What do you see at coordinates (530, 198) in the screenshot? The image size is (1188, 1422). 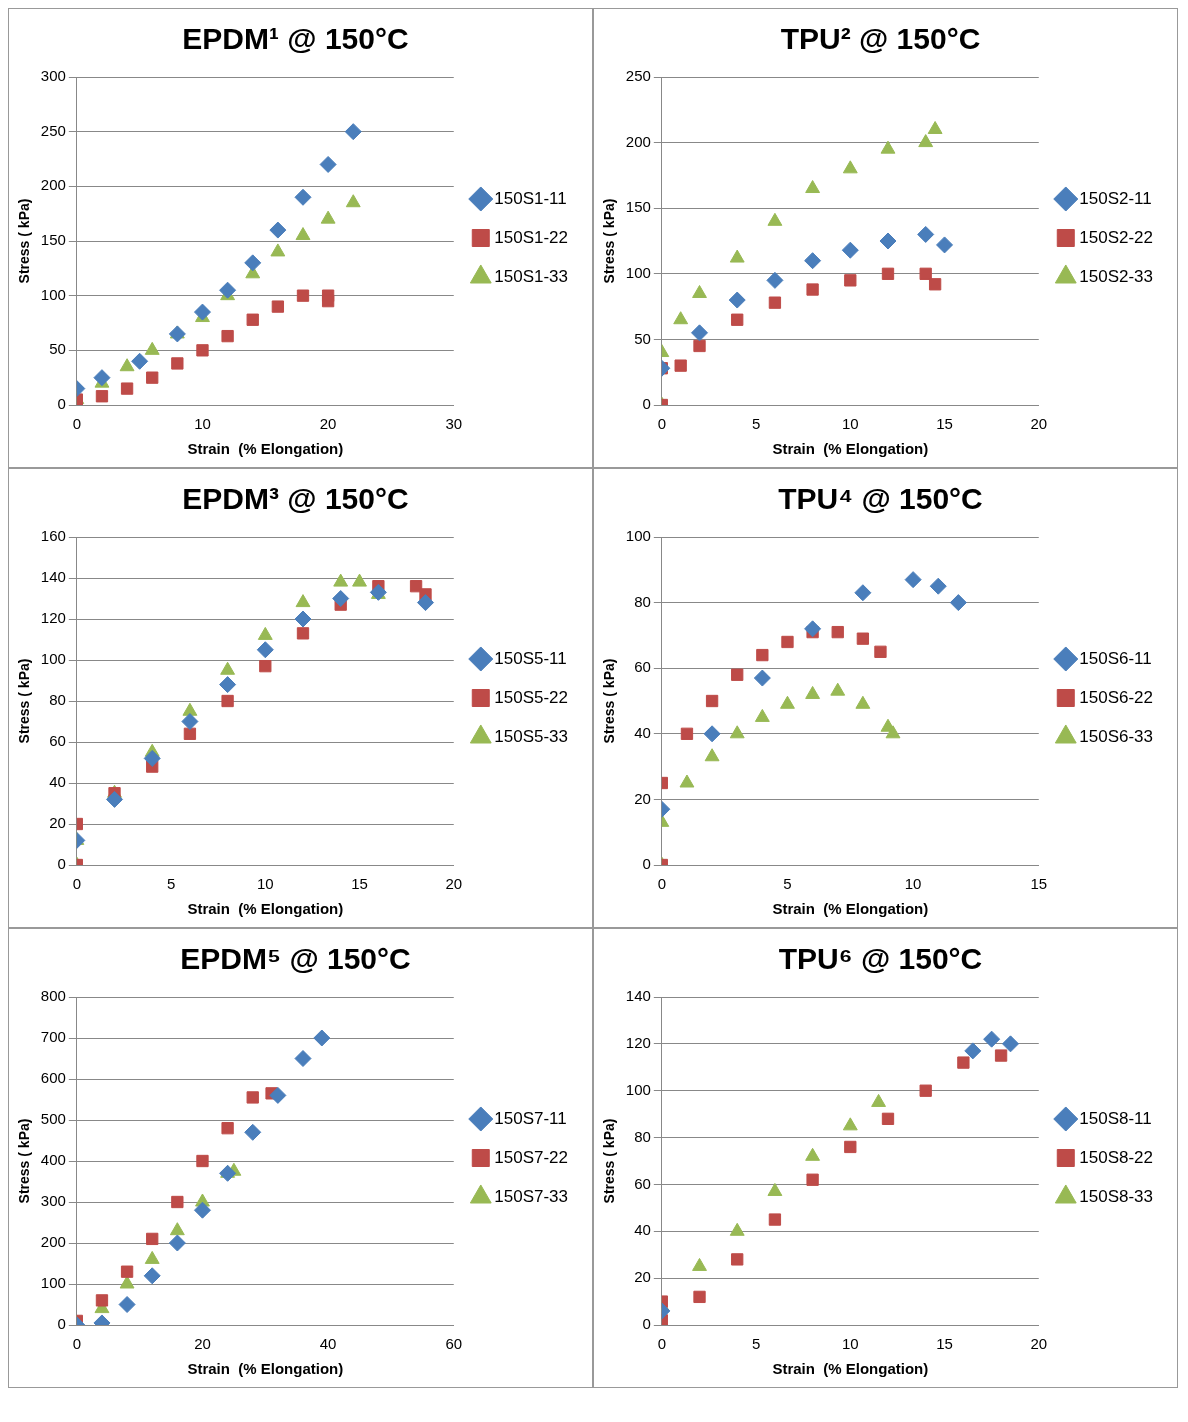 I see `legend-label: 150S1-11` at bounding box center [530, 198].